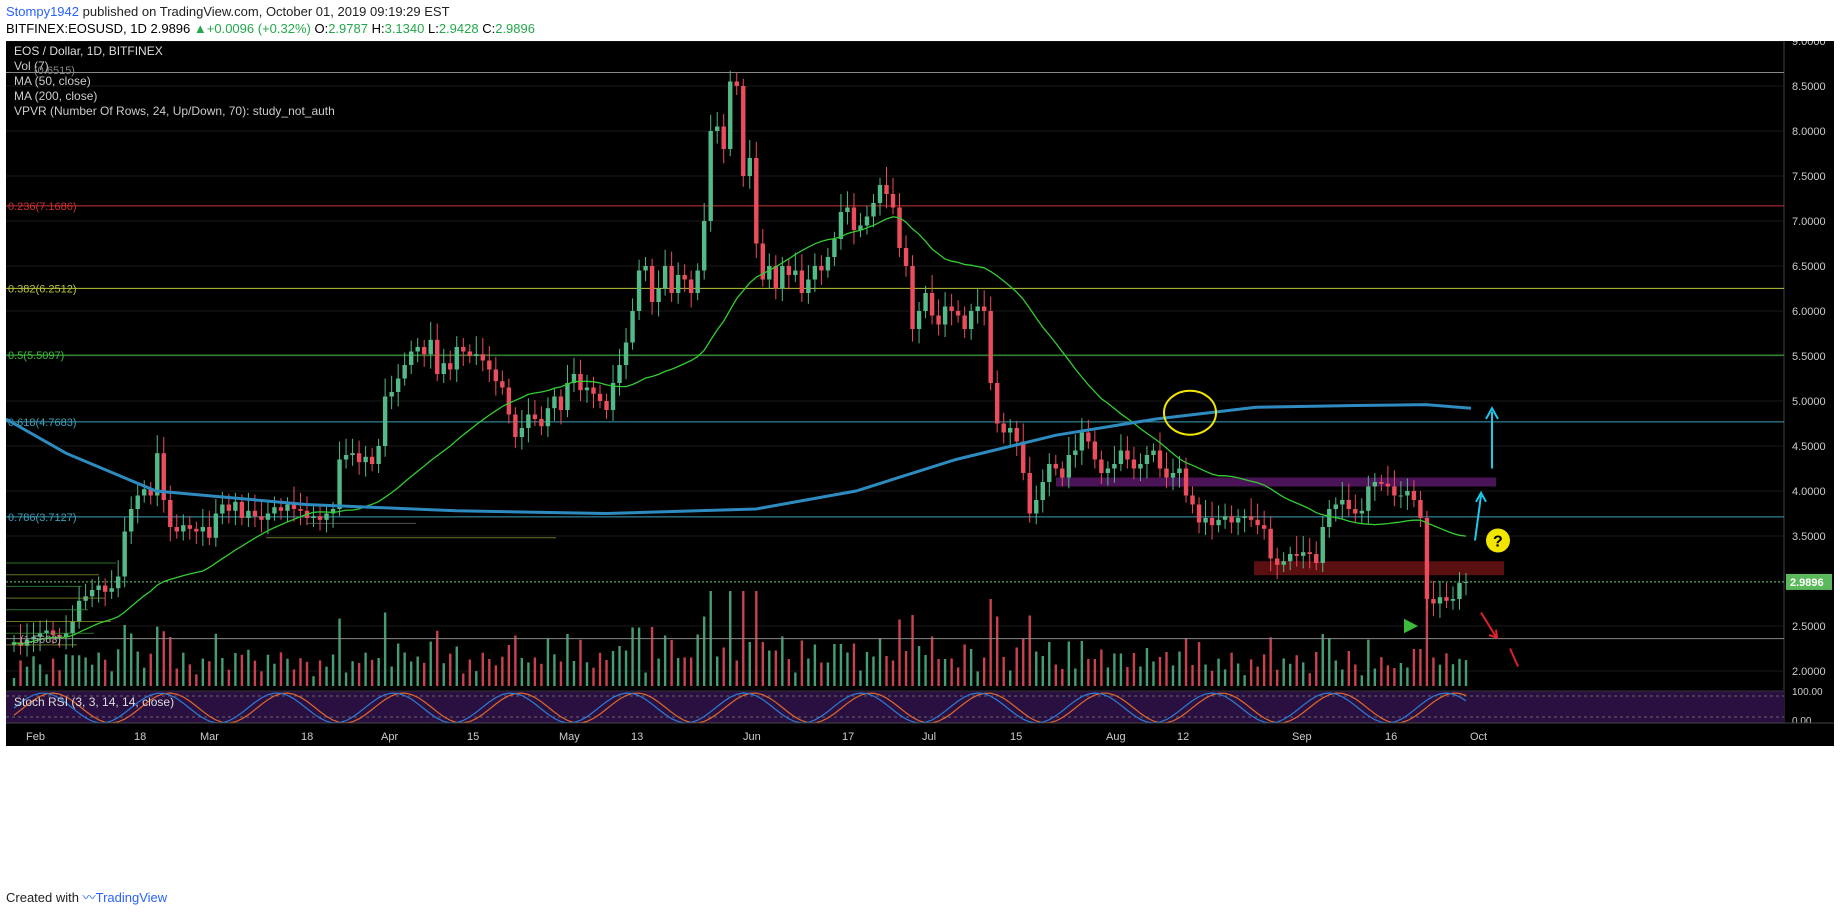 The image size is (1840, 913). I want to click on highlight-circle, so click(1190, 412).